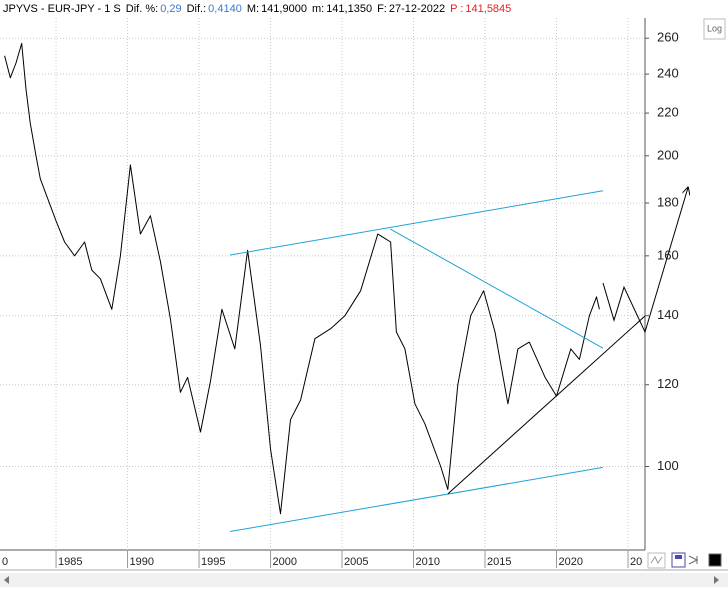 The image size is (728, 589). I want to click on header-label: Dif.:, so click(196, 9).